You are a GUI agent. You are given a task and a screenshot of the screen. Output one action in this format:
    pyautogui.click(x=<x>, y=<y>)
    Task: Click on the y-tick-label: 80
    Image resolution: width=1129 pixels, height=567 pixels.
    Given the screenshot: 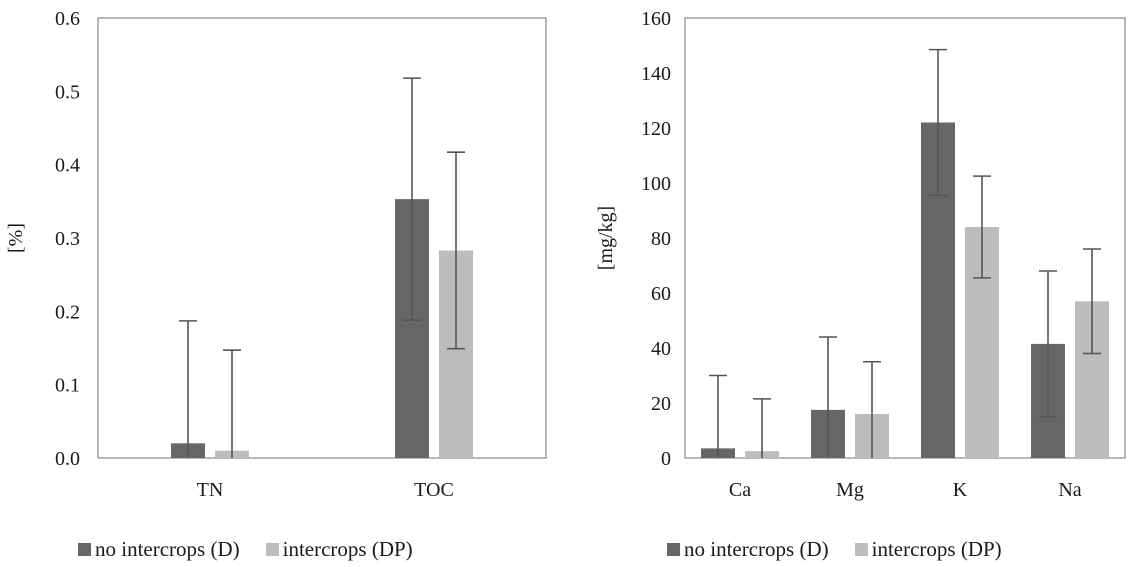 What is the action you would take?
    pyautogui.click(x=661, y=239)
    